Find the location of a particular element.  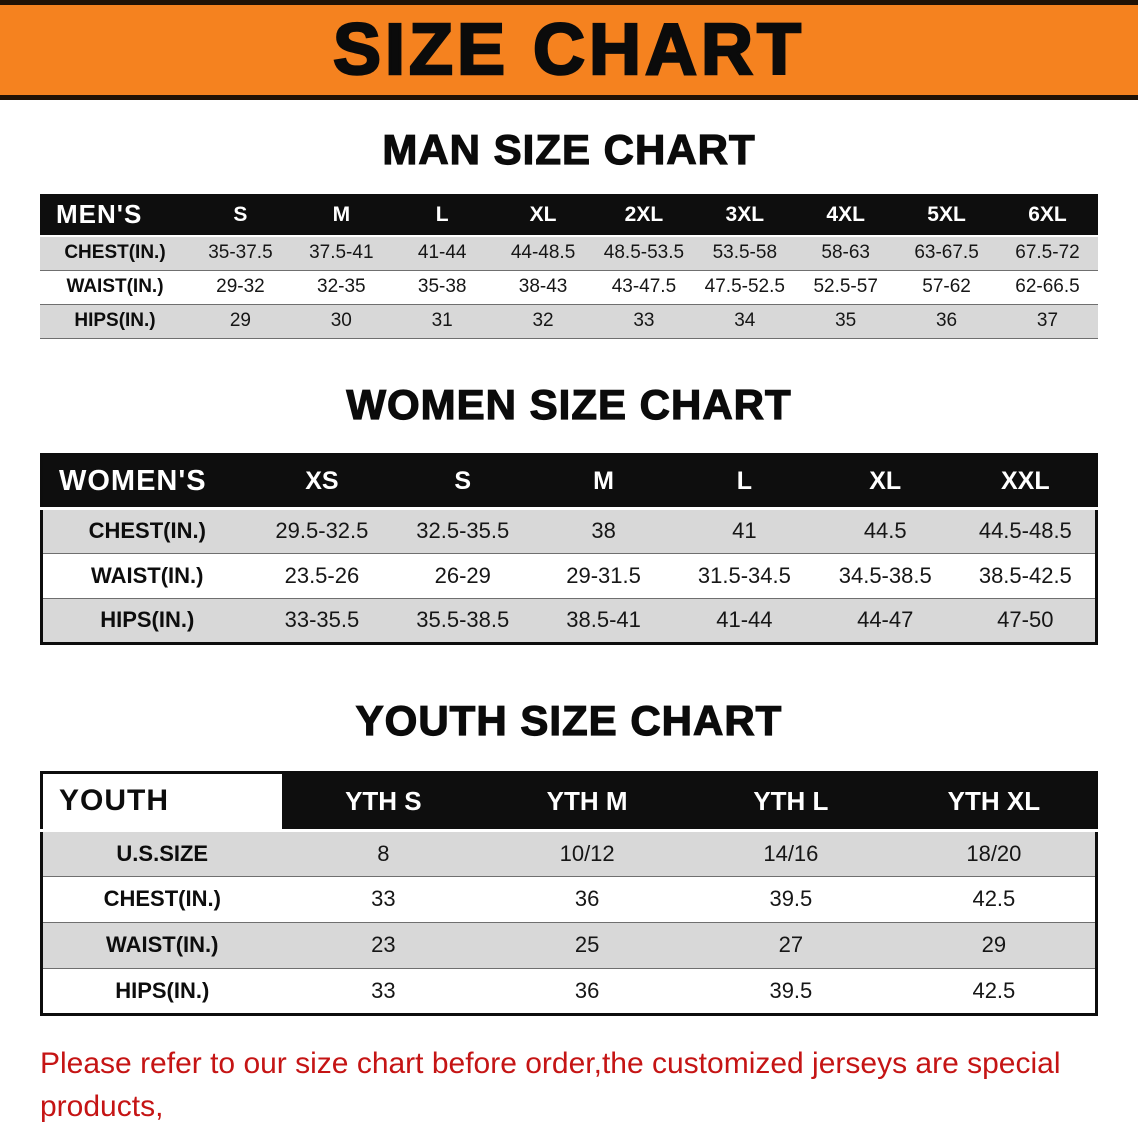

size-column-header: 6XL is located at coordinates (1047, 215).